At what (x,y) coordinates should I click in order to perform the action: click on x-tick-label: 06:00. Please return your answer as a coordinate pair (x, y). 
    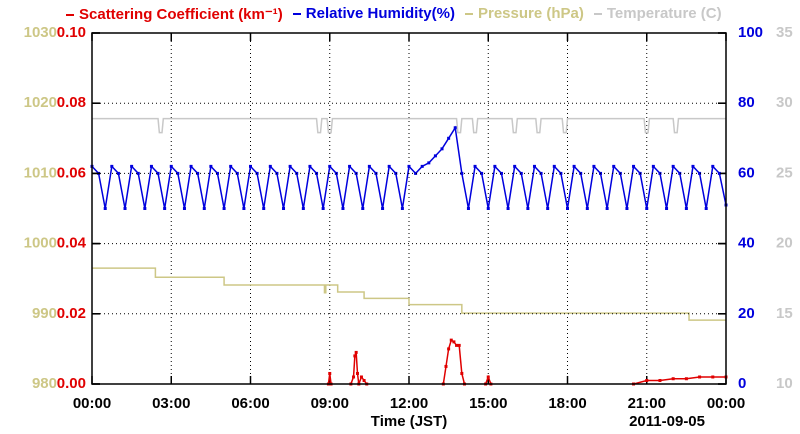
    Looking at the image, I should click on (250, 403).